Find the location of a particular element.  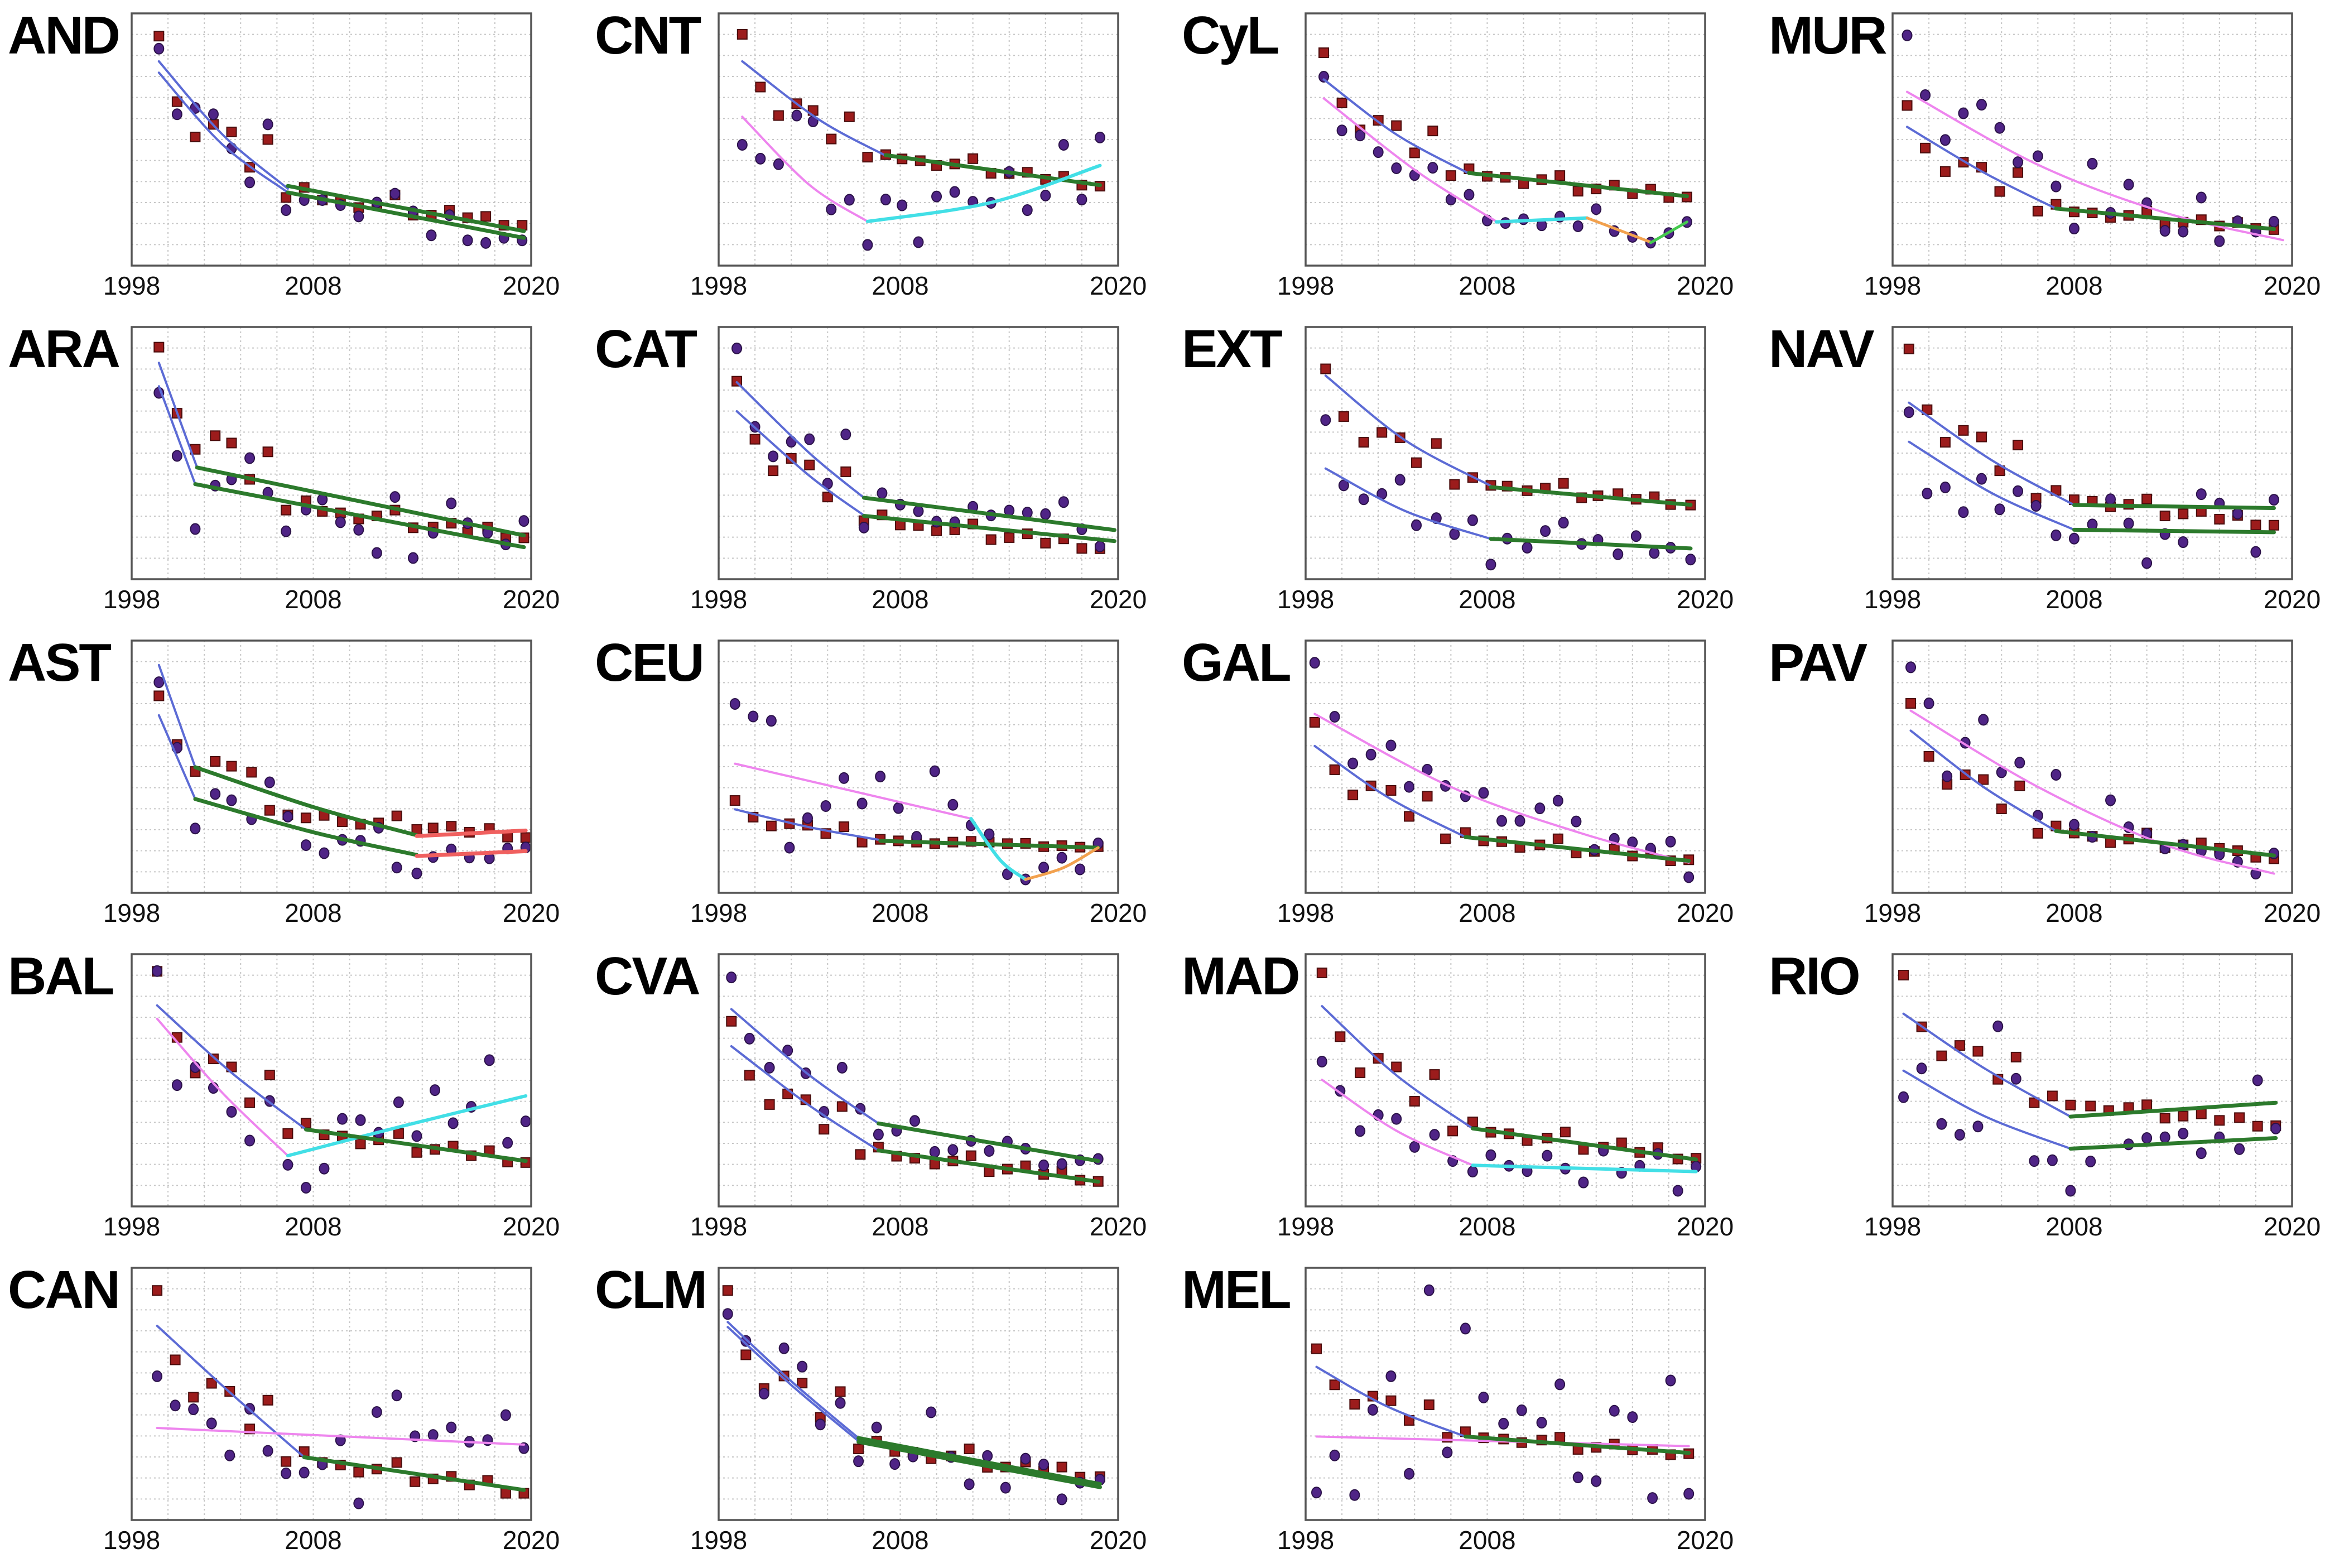

panel-plot-MEL: 1998 2008 2020 is located at coordinates (1506, 1411).